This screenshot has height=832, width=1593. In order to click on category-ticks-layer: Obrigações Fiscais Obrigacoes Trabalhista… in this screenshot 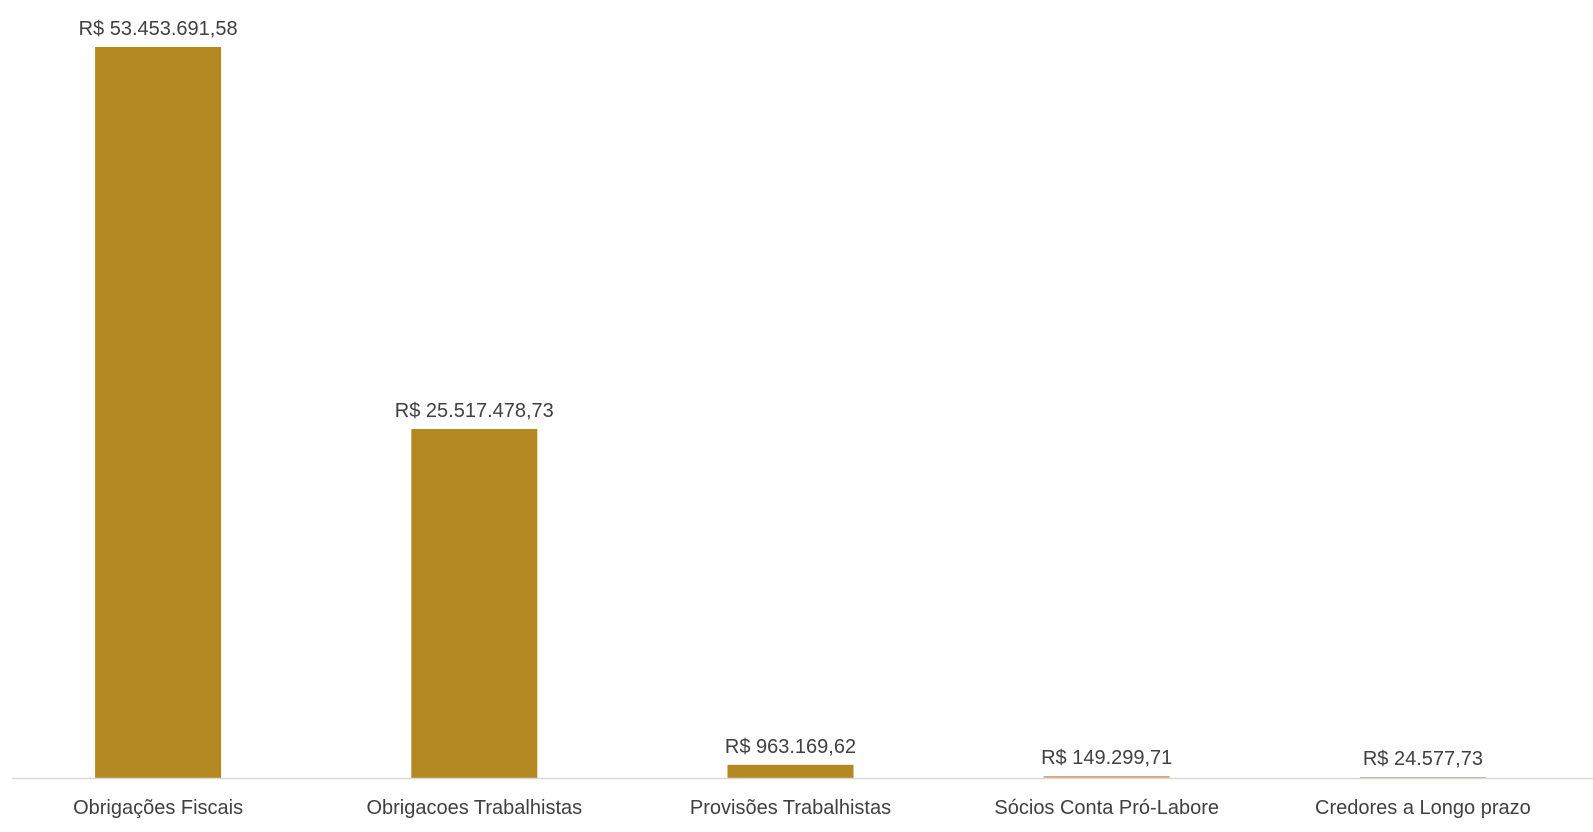, I will do `click(802, 808)`.